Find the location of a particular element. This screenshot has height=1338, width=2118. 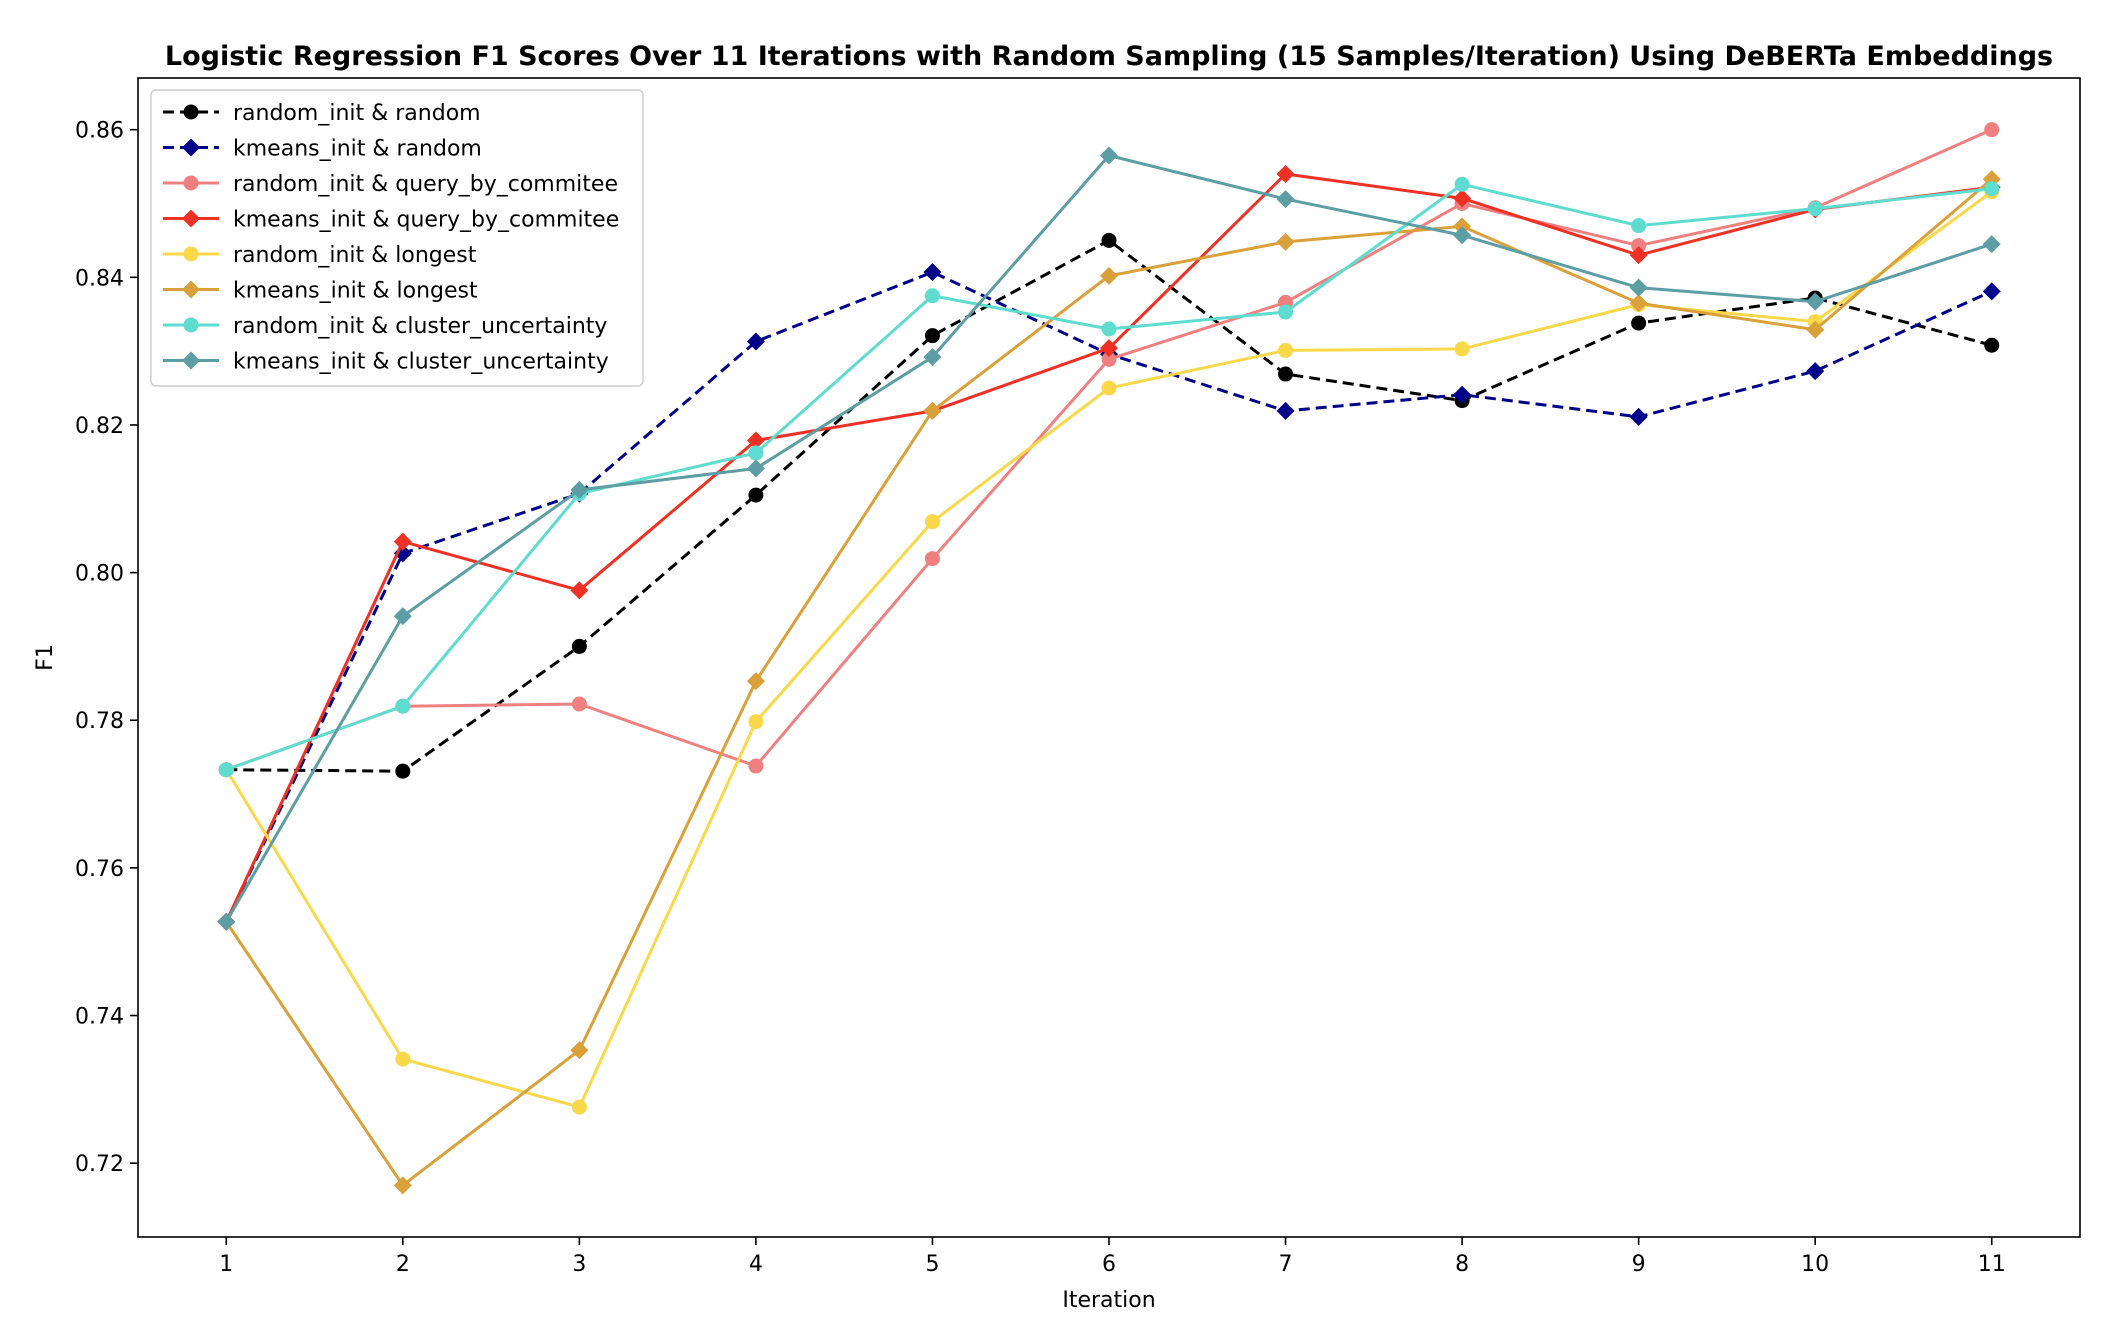

legend-entry: kmeans_init & longest is located at coordinates (320, 291).